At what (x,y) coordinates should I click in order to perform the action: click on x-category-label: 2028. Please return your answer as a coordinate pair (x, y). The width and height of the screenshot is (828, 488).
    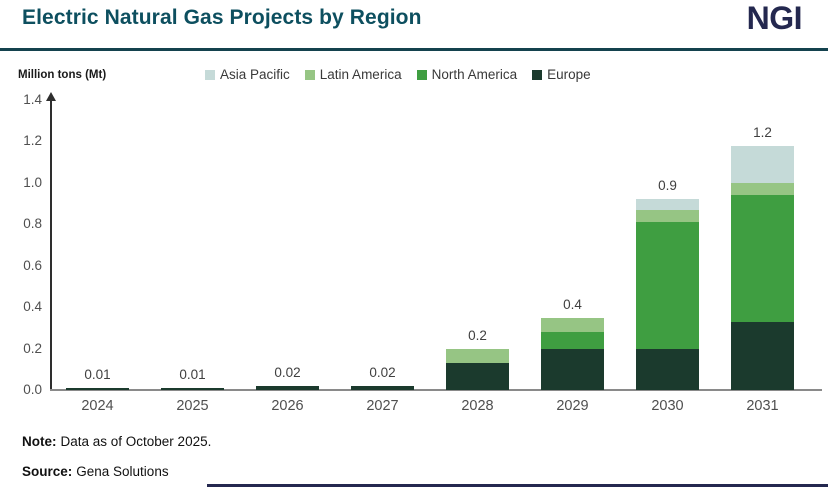
    Looking at the image, I should click on (477, 406).